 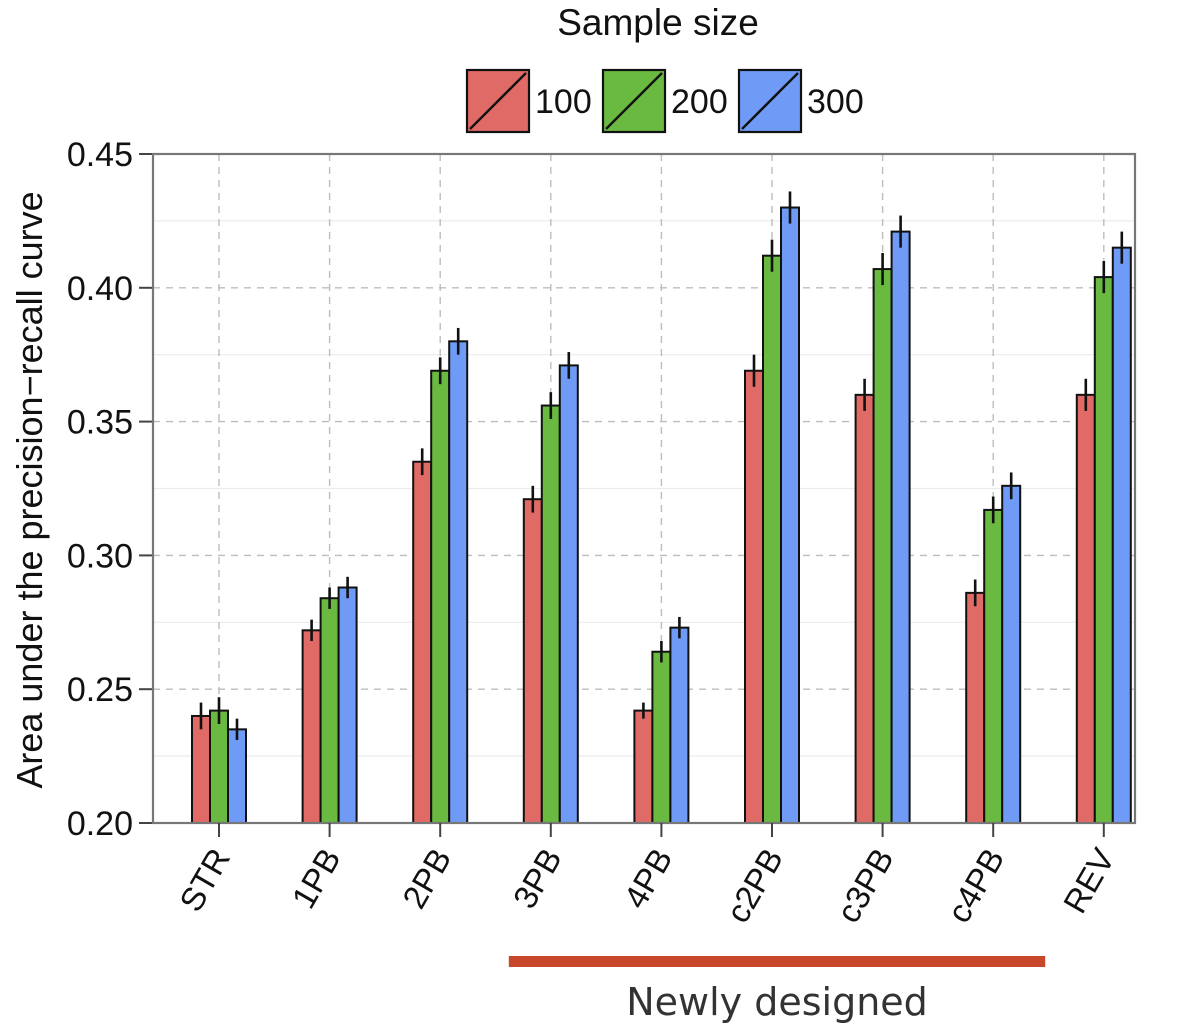 What do you see at coordinates (426, 878) in the screenshot?
I see `x-tick-label-2PB: 2PB` at bounding box center [426, 878].